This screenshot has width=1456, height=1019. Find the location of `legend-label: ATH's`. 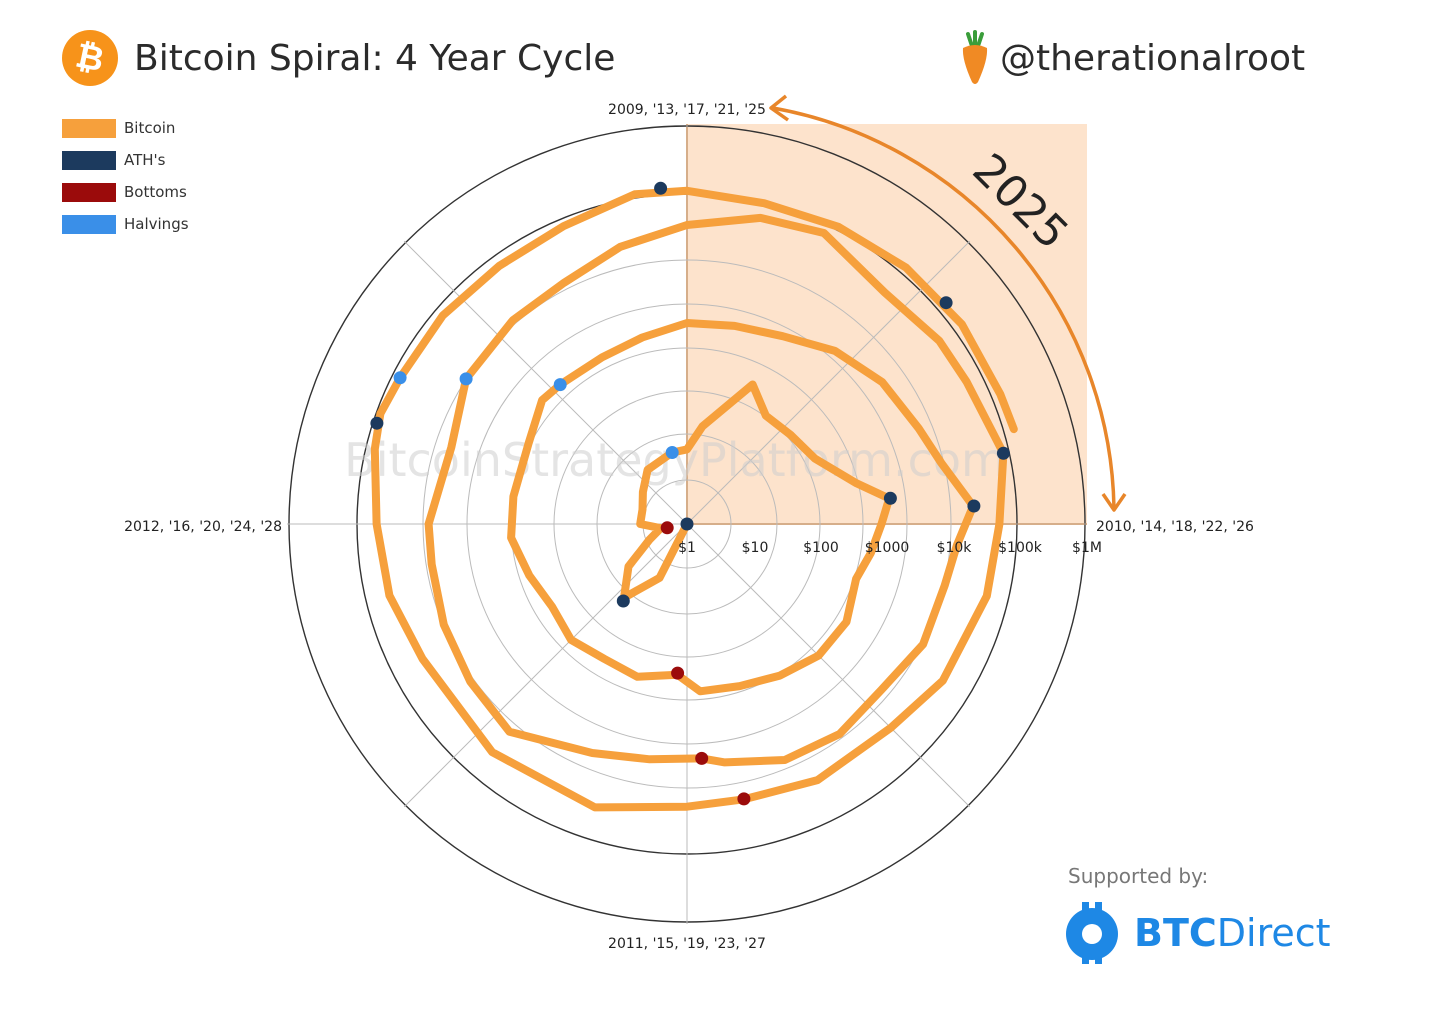

legend-label: ATH's is located at coordinates (145, 160).